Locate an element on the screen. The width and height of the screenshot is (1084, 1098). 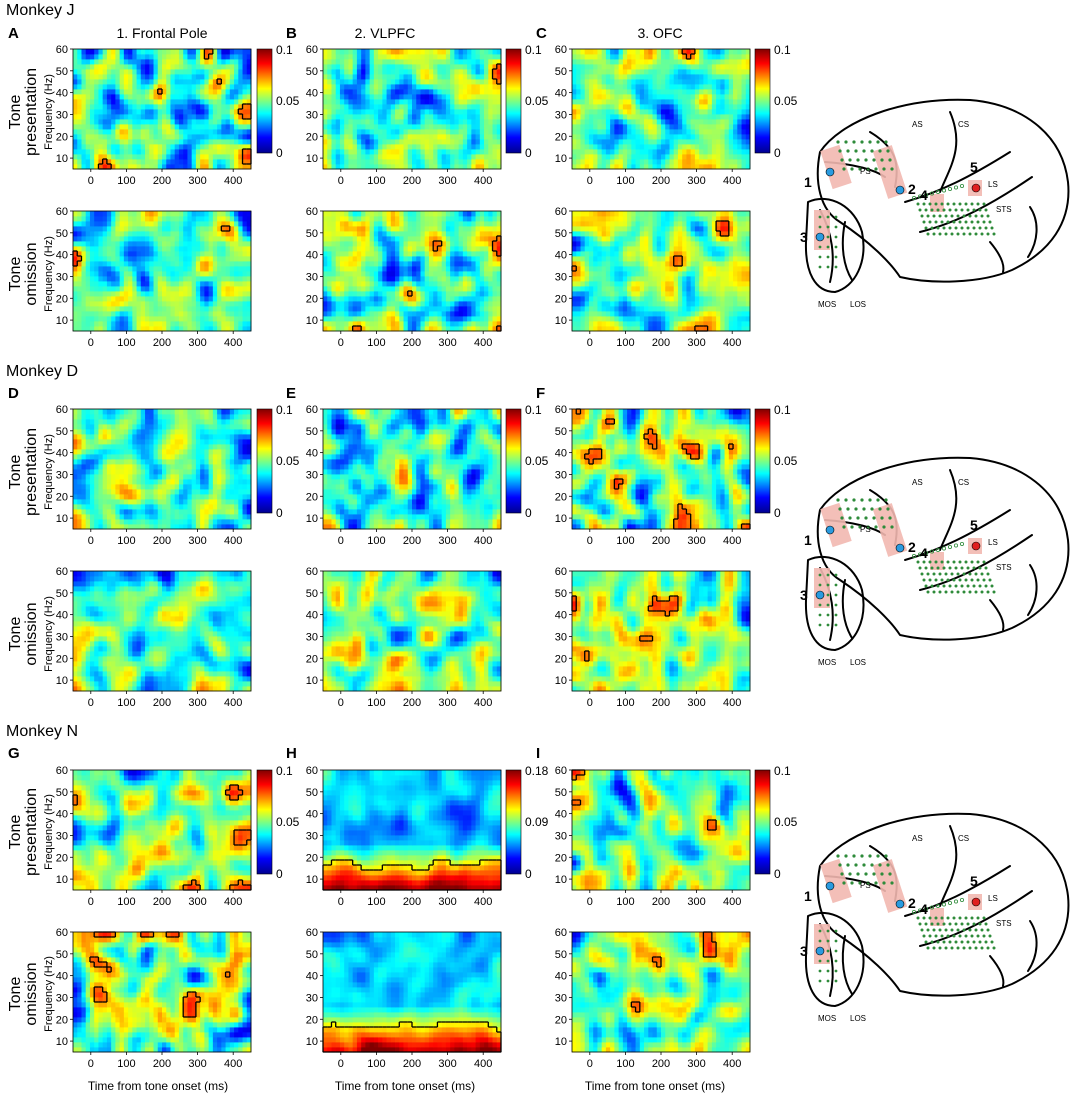
heatmap-b-presentation: 1020304050600 100 200 300 400 is located at coordinates (404, 115).